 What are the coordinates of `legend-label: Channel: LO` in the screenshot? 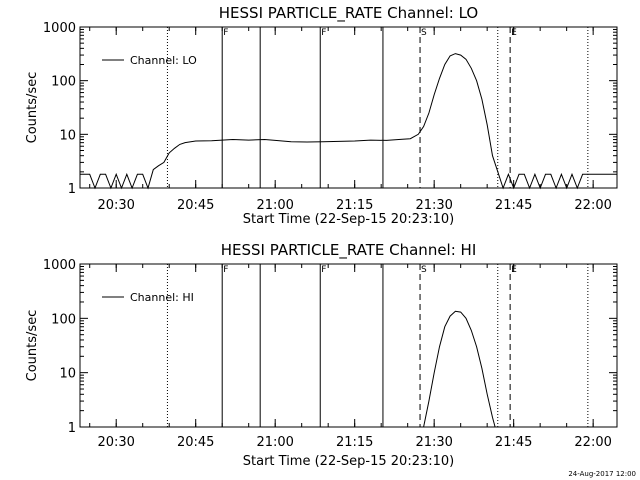 It's located at (163, 60).